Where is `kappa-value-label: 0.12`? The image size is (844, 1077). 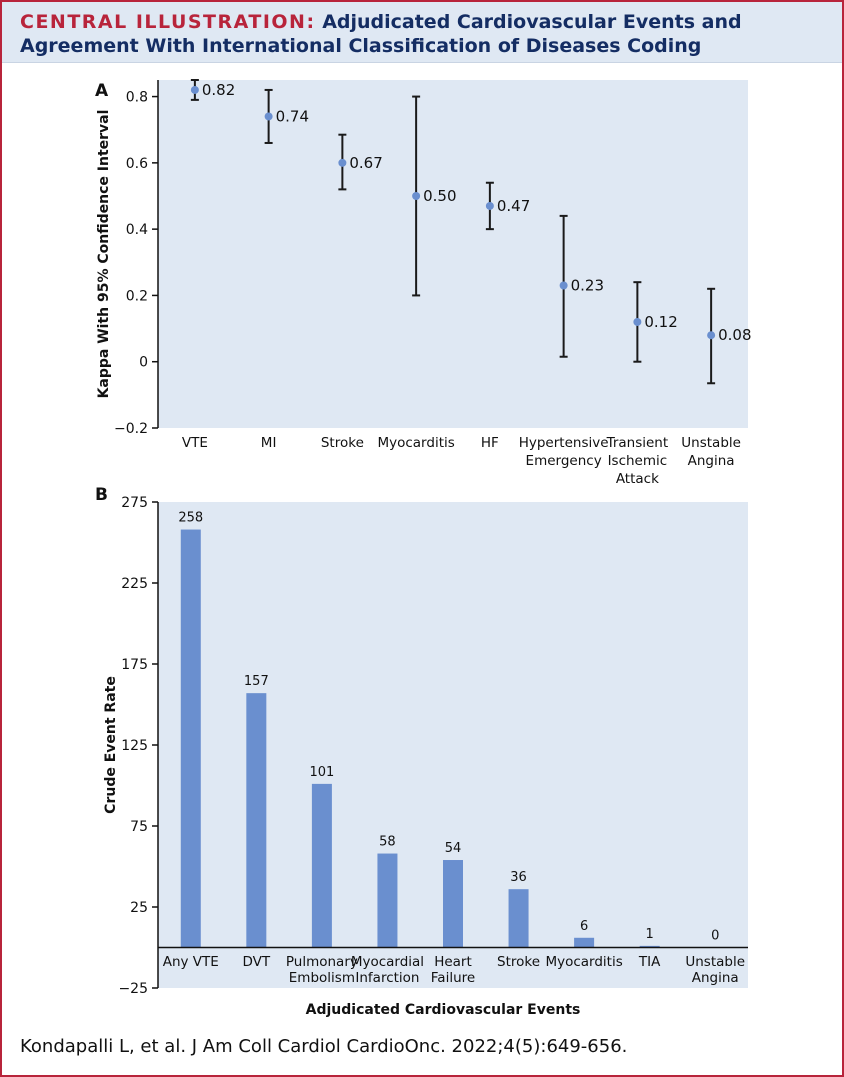 kappa-value-label: 0.12 is located at coordinates (660, 322).